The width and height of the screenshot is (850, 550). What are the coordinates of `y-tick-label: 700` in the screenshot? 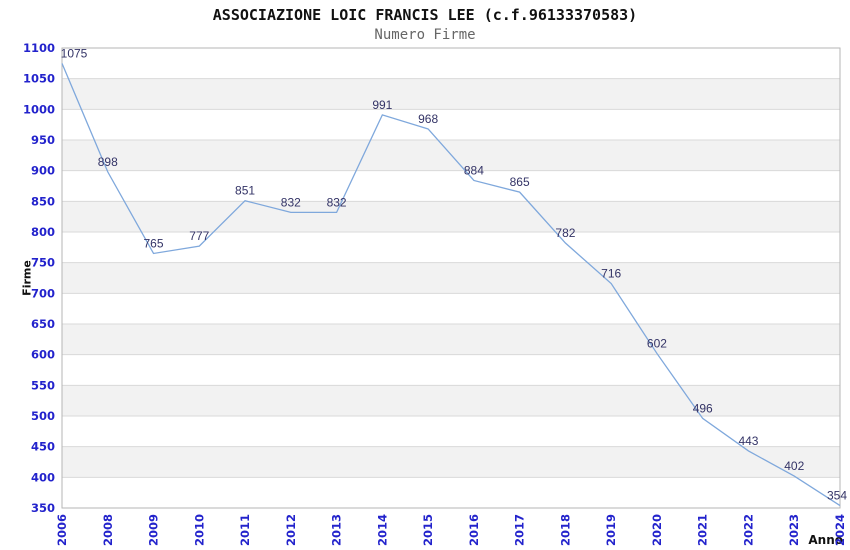 It's located at (43, 293).